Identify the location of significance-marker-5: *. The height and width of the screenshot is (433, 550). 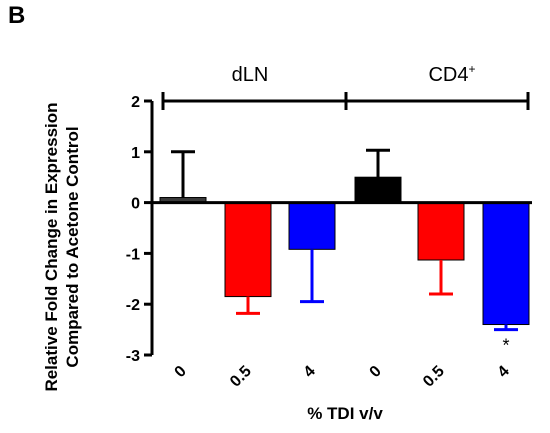
(505, 346).